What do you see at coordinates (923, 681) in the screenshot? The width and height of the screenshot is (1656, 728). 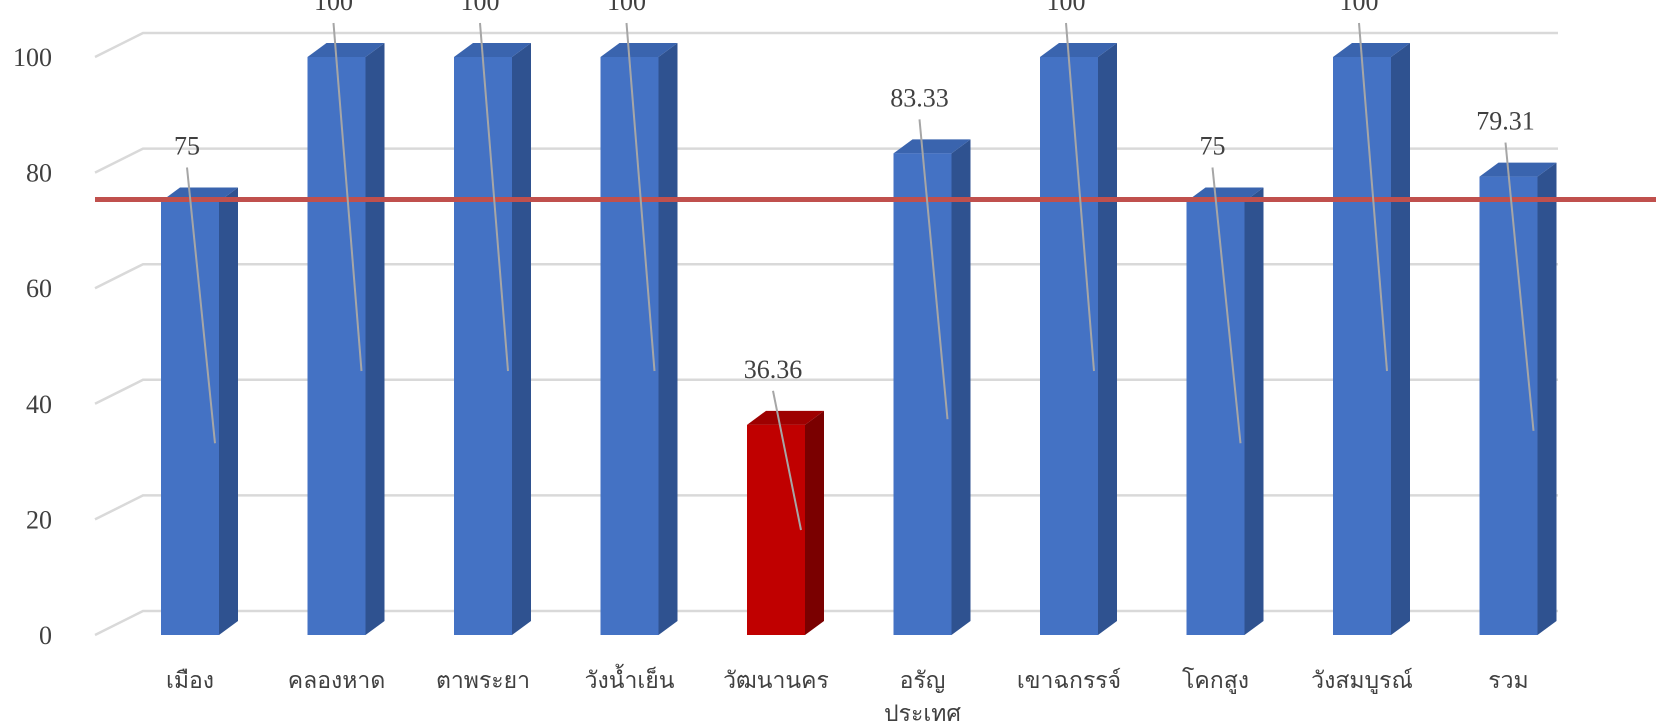 I see `x-tick-label-line: อรัญ` at bounding box center [923, 681].